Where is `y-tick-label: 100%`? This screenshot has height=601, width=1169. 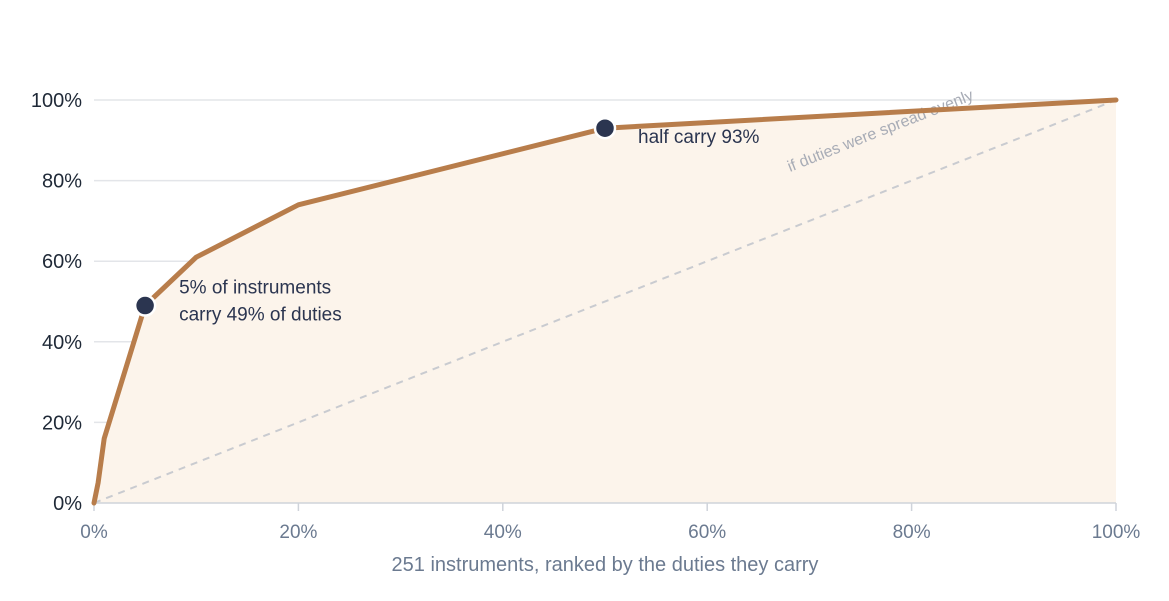
y-tick-label: 100% is located at coordinates (56, 101).